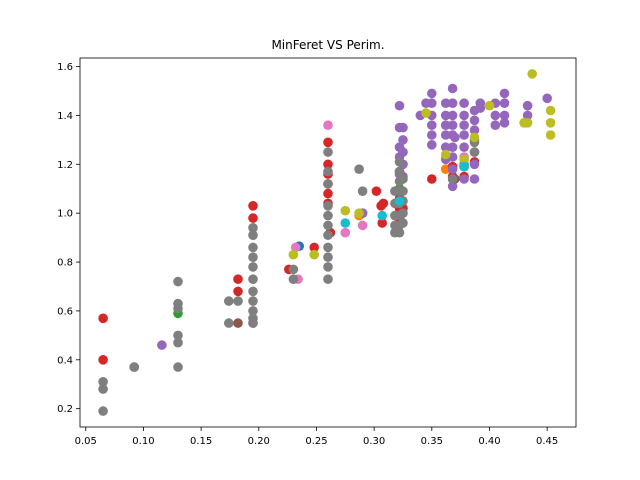  I want to click on y-tick-label: 0.6, so click(65, 311).